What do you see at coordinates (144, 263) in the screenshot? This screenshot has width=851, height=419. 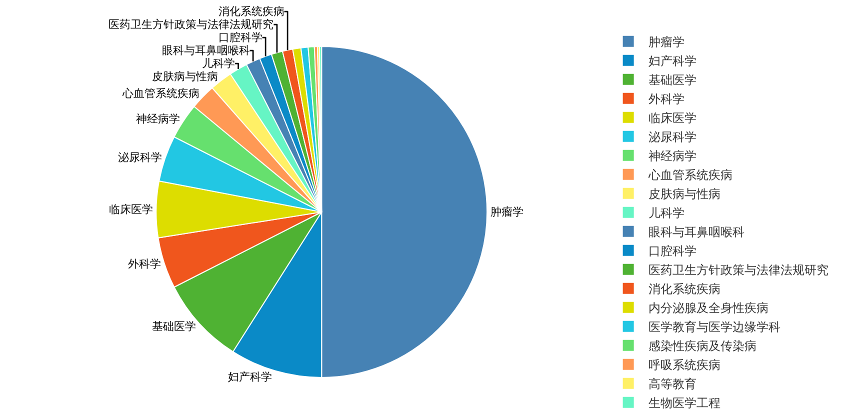 I see `data-label: 外科学` at bounding box center [144, 263].